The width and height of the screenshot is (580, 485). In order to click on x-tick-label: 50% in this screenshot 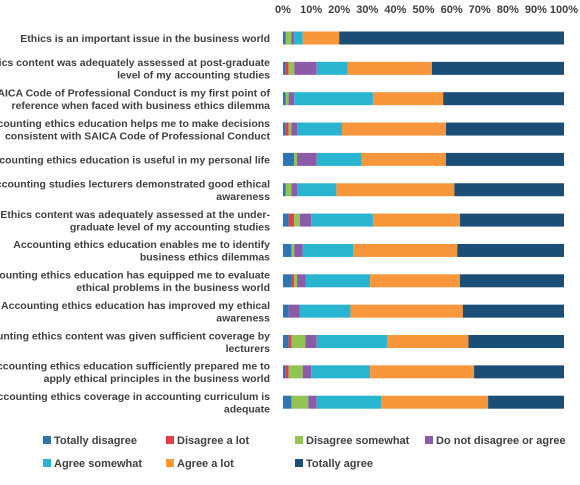, I will do `click(423, 10)`.